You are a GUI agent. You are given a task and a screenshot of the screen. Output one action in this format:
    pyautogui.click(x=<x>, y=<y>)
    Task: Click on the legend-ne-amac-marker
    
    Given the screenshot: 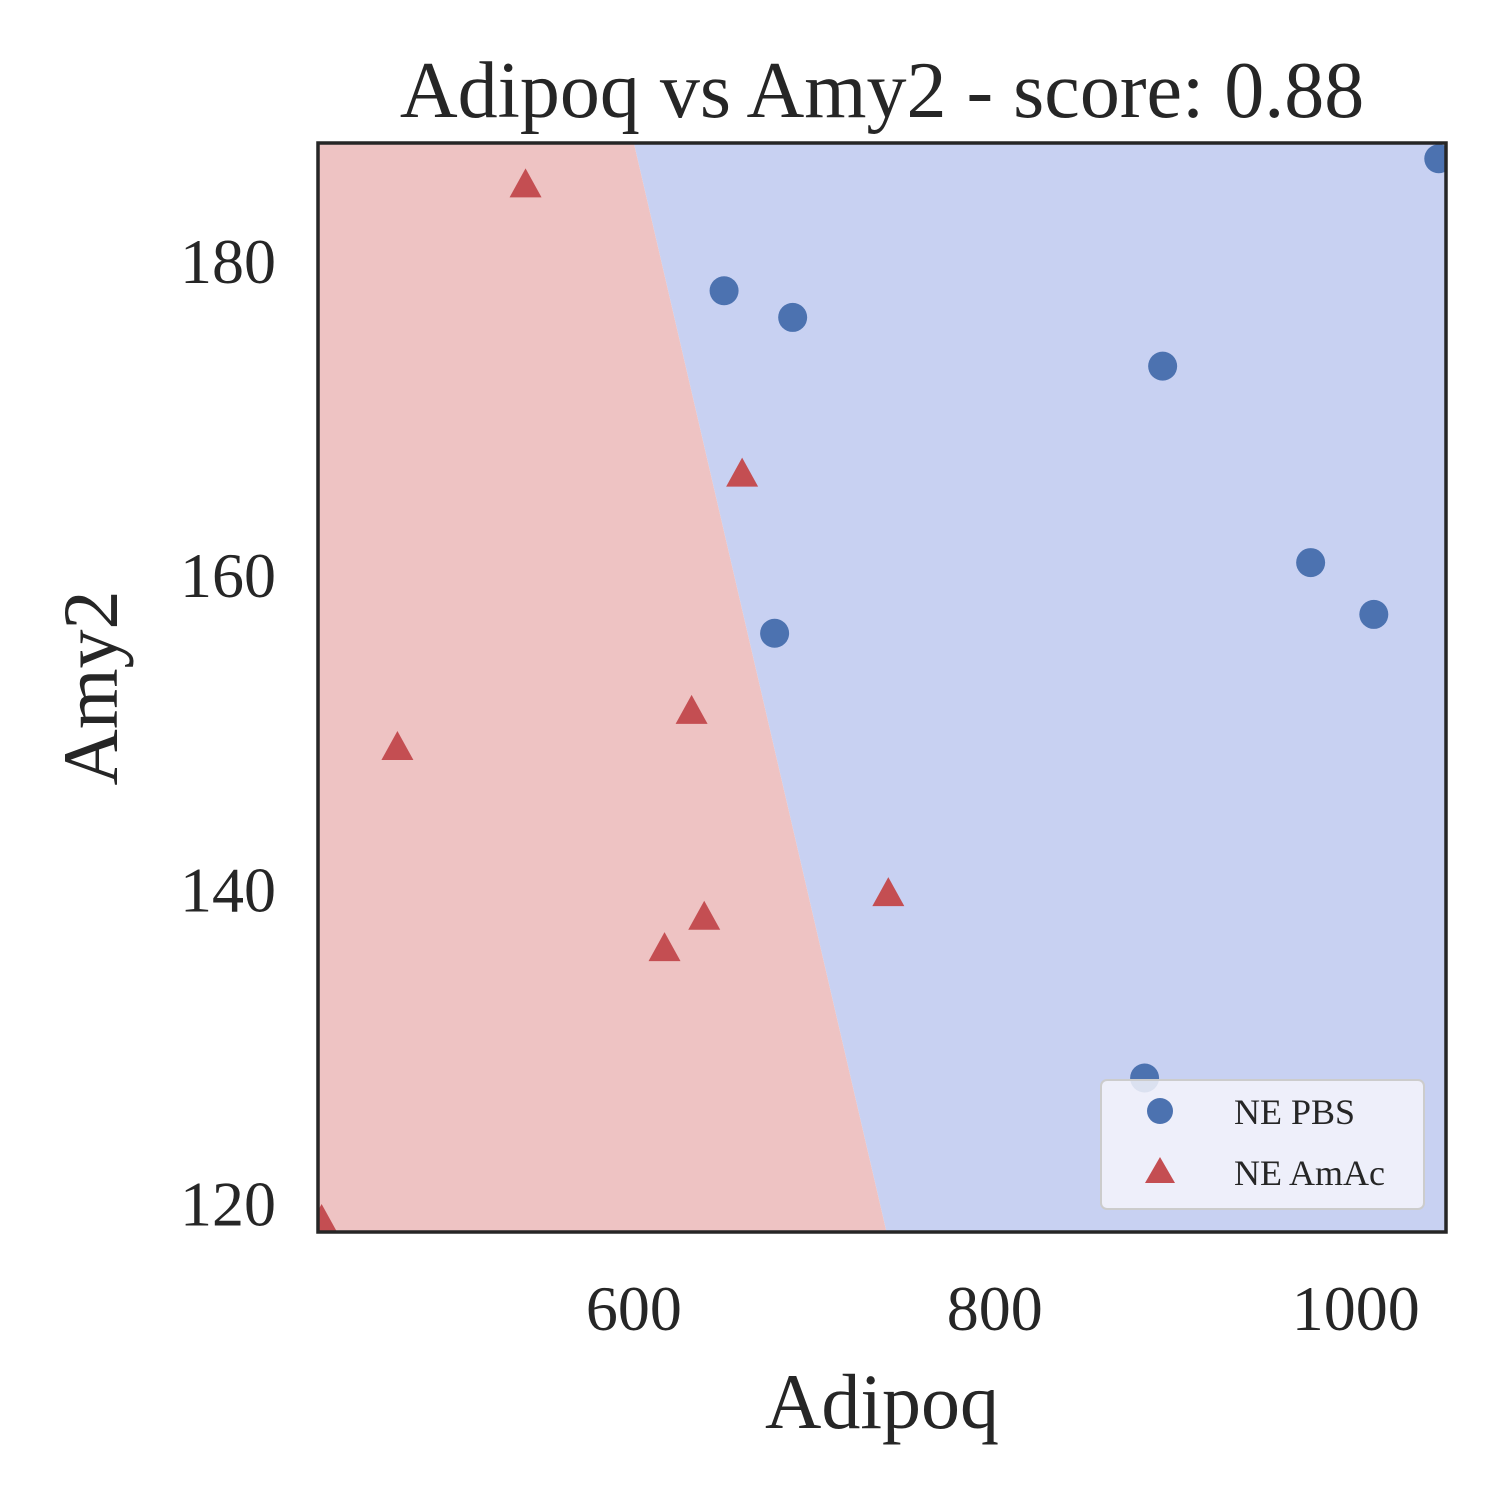 What is the action you would take?
    pyautogui.click(x=1160, y=1170)
    